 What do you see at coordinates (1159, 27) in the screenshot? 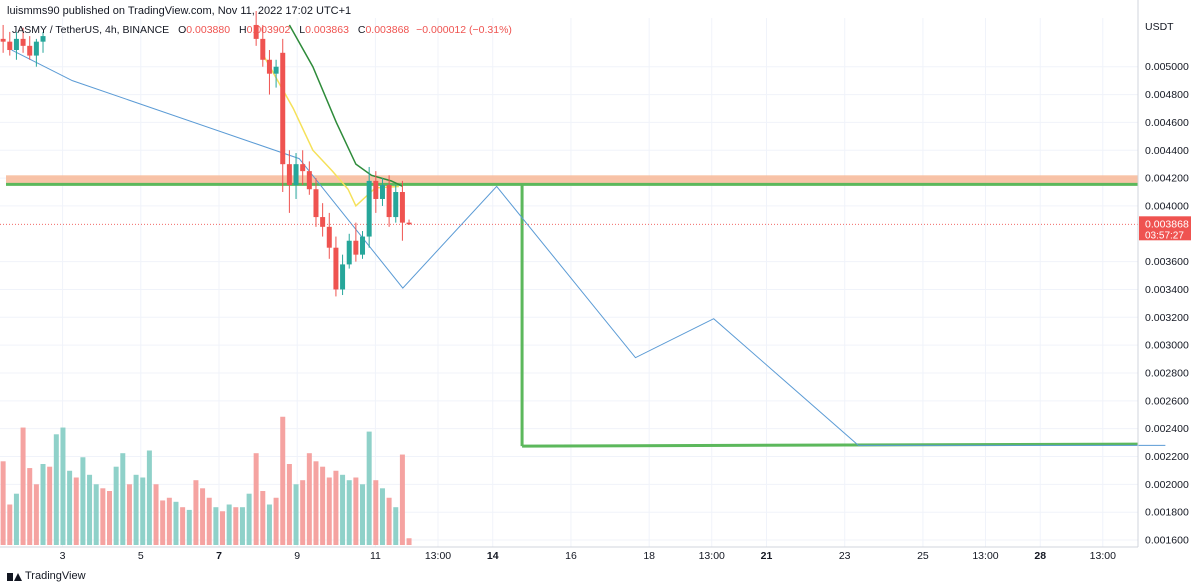
I see `currency-label: USDT` at bounding box center [1159, 27].